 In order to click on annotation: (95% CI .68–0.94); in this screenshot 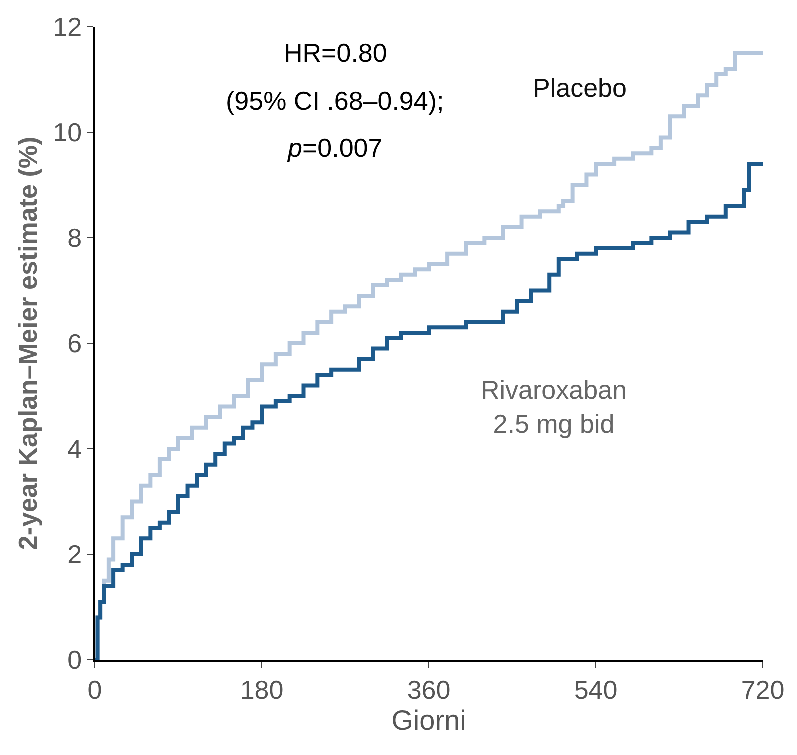, I will do `click(335, 101)`.